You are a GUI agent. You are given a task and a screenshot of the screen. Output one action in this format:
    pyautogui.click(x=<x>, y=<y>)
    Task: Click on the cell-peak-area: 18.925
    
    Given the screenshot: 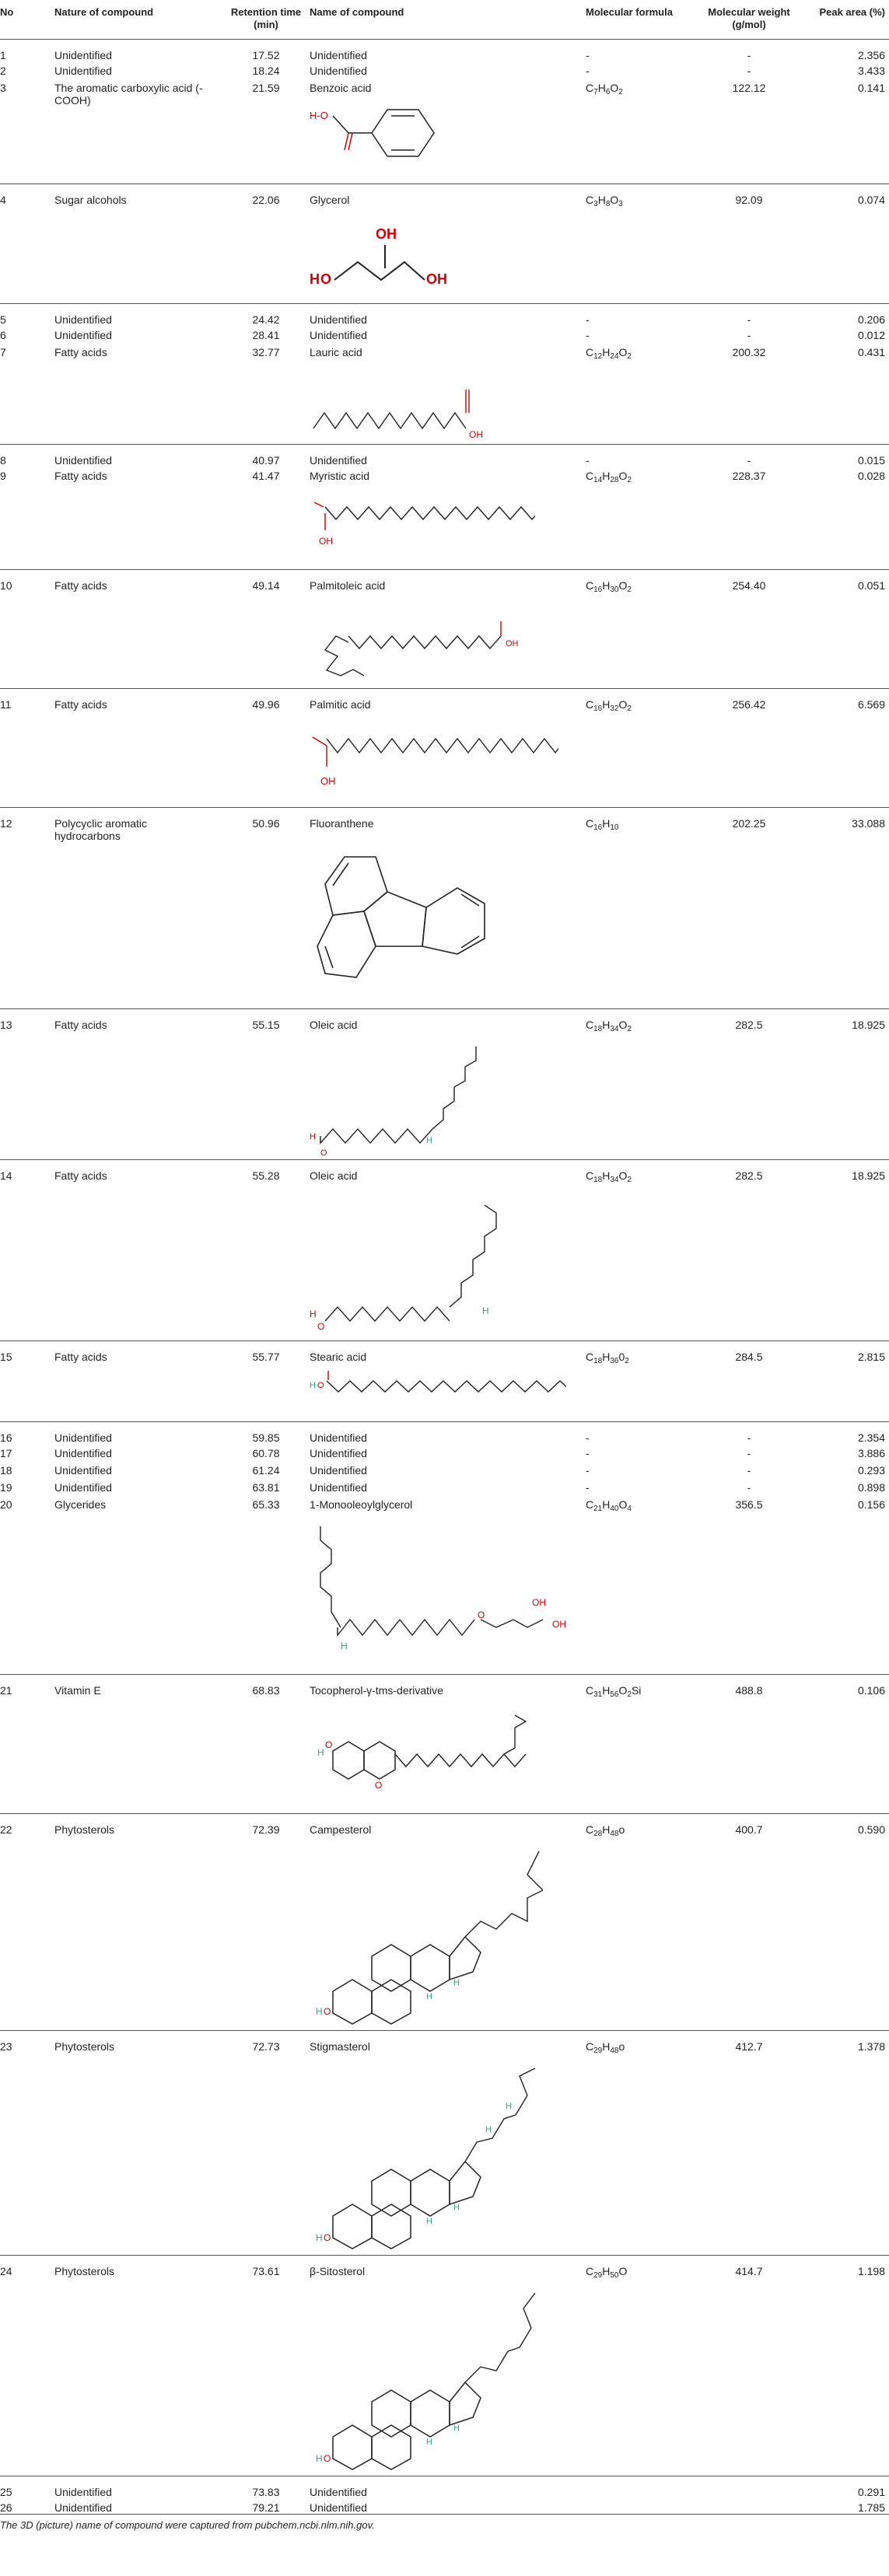 What is the action you would take?
    pyautogui.click(x=869, y=1175)
    